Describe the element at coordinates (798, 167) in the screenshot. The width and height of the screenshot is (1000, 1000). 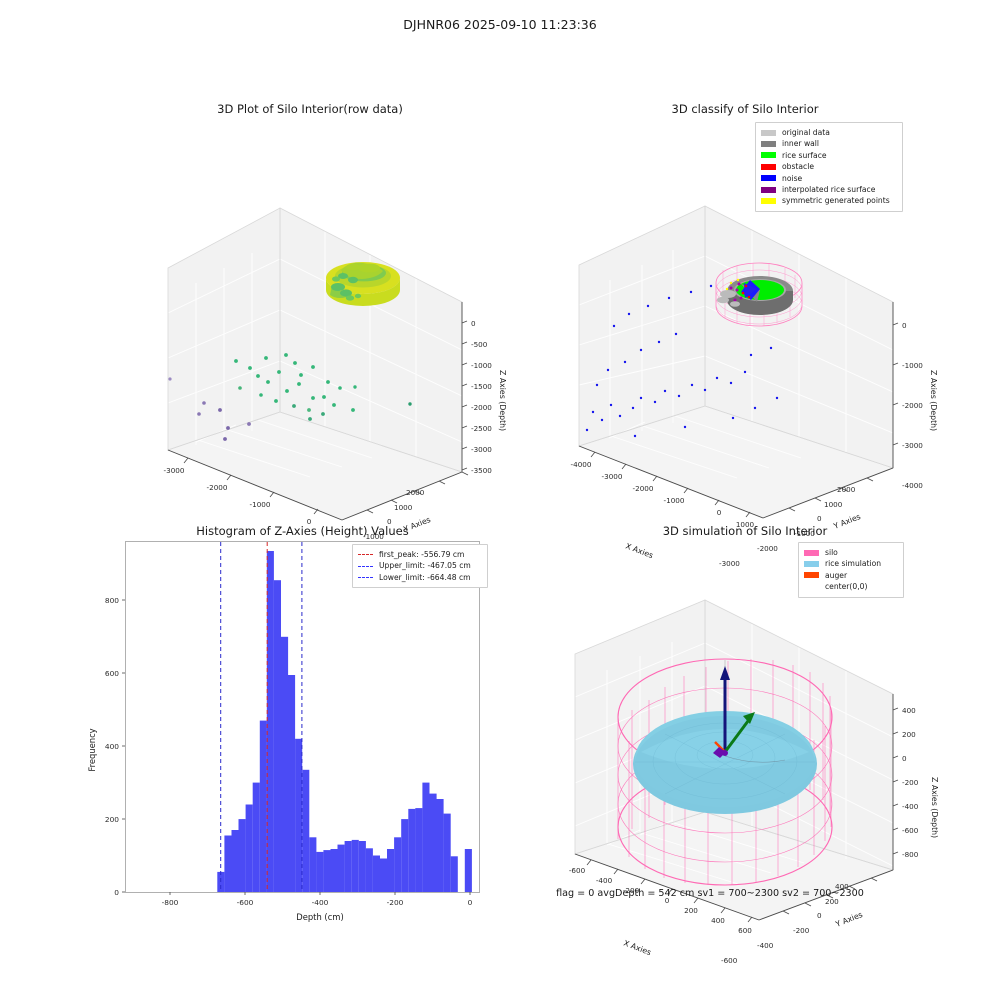
I see `legend-label: obstacle` at that location.